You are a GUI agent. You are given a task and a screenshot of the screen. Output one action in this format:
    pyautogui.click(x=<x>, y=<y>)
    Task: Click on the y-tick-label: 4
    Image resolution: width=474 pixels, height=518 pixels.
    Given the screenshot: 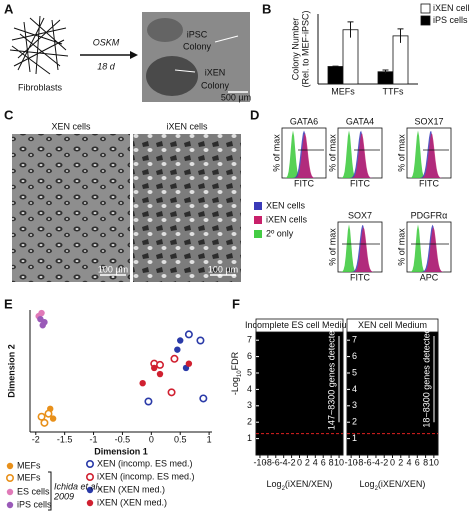 What is the action you would take?
    pyautogui.click(x=354, y=389)
    